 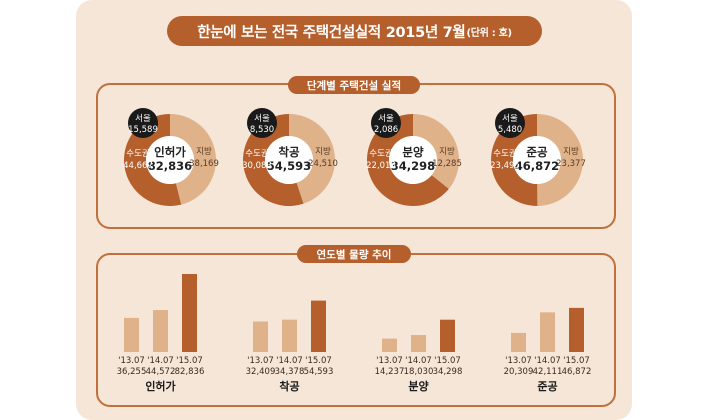 I want to click on seoul-label-3: 서울, so click(x=510, y=119).